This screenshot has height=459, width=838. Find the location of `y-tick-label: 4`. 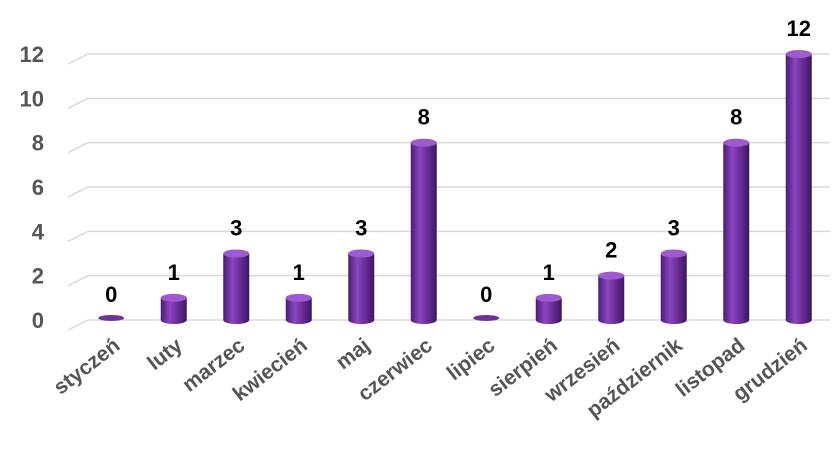

y-tick-label: 4 is located at coordinates (38, 231).